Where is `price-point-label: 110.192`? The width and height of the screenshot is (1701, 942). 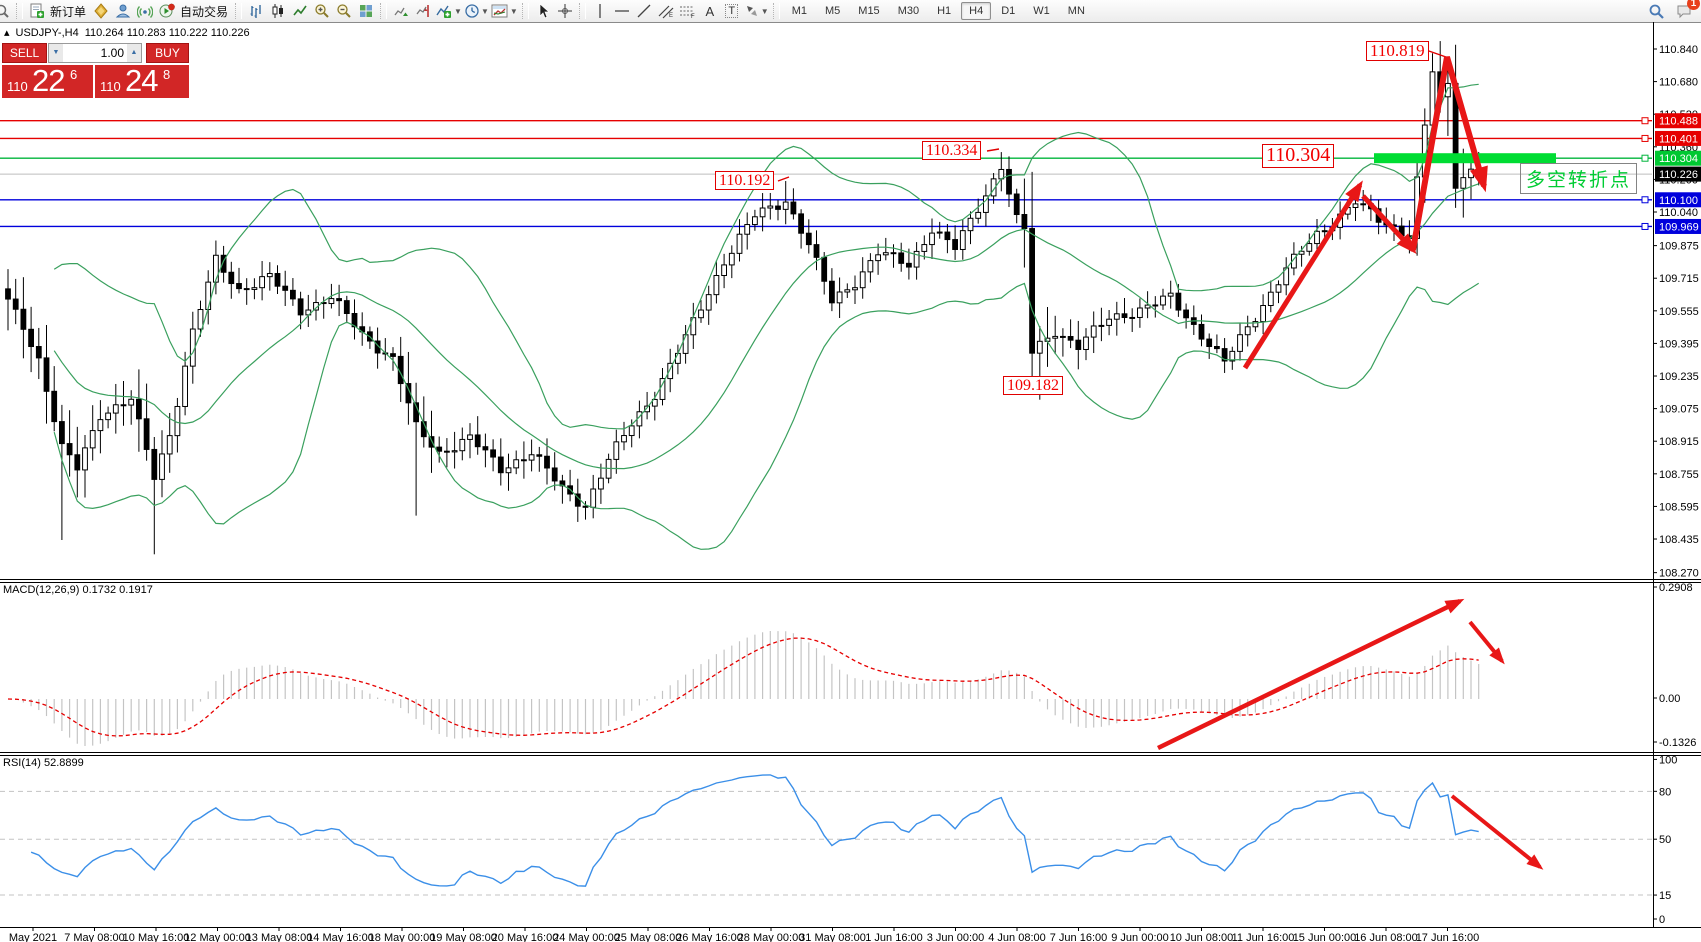 price-point-label: 110.192 is located at coordinates (745, 181).